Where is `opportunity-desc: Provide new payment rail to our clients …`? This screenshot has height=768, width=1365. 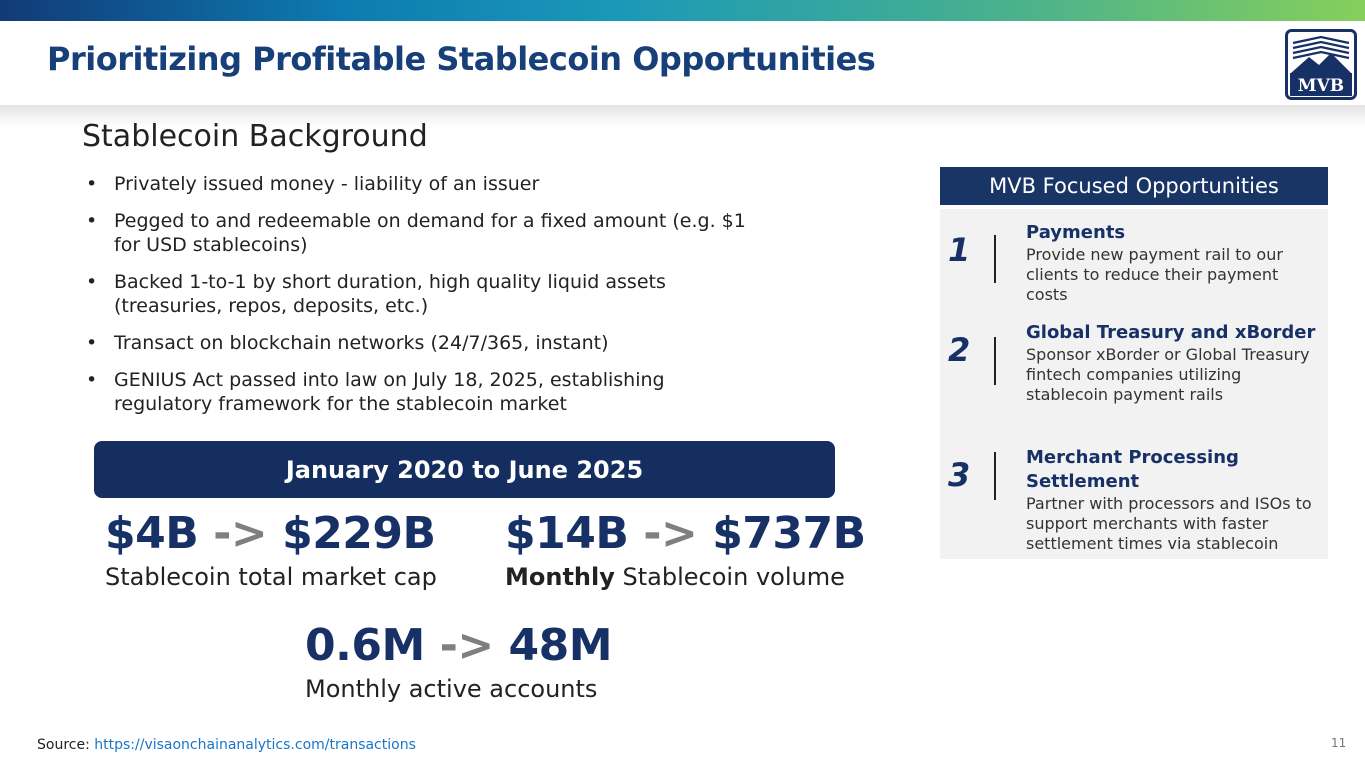
opportunity-desc: Provide new payment rail to our clients … is located at coordinates (1154, 274).